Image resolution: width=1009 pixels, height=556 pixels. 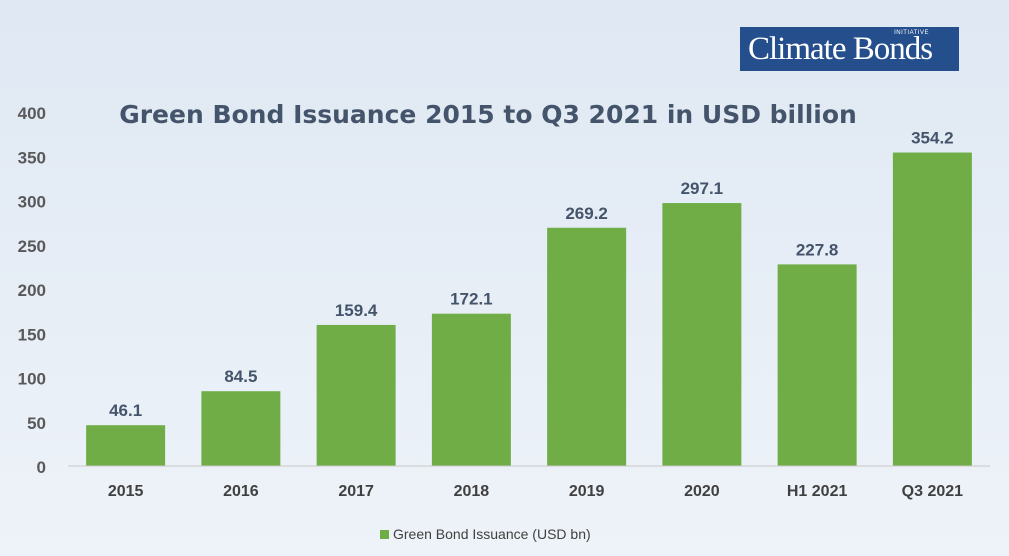 What do you see at coordinates (32, 246) in the screenshot?
I see `y-tick-label: 250` at bounding box center [32, 246].